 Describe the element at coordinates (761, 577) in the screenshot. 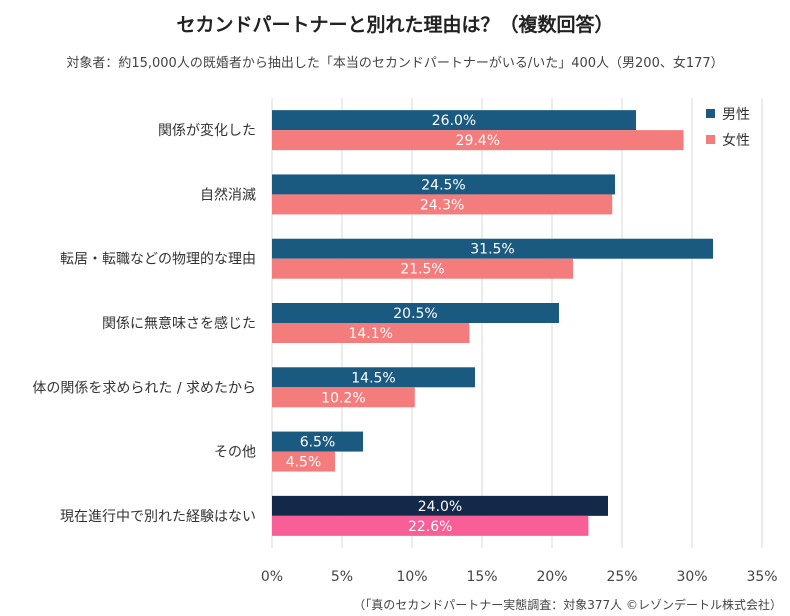

I see `x-tick-label: 35%` at that location.